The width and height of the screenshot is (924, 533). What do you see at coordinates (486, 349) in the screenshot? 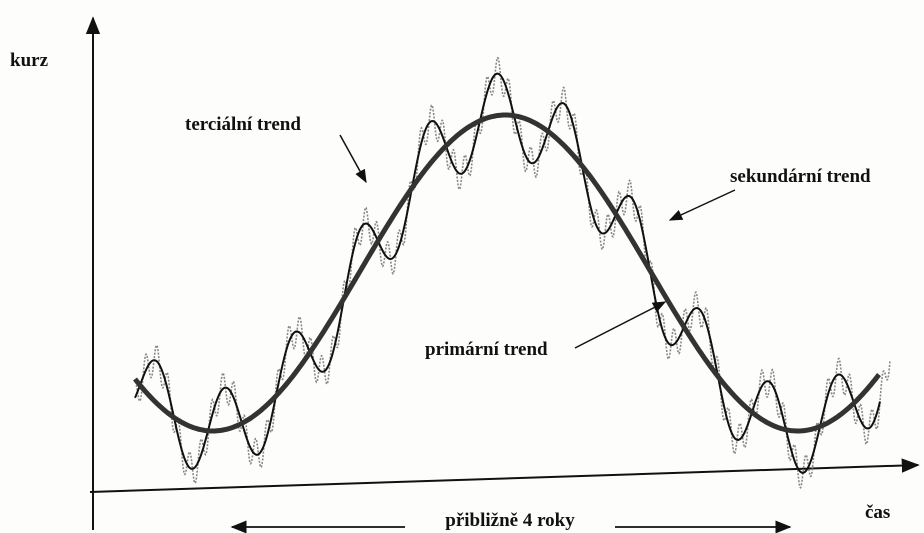
I see `primary-label: primární trend` at bounding box center [486, 349].